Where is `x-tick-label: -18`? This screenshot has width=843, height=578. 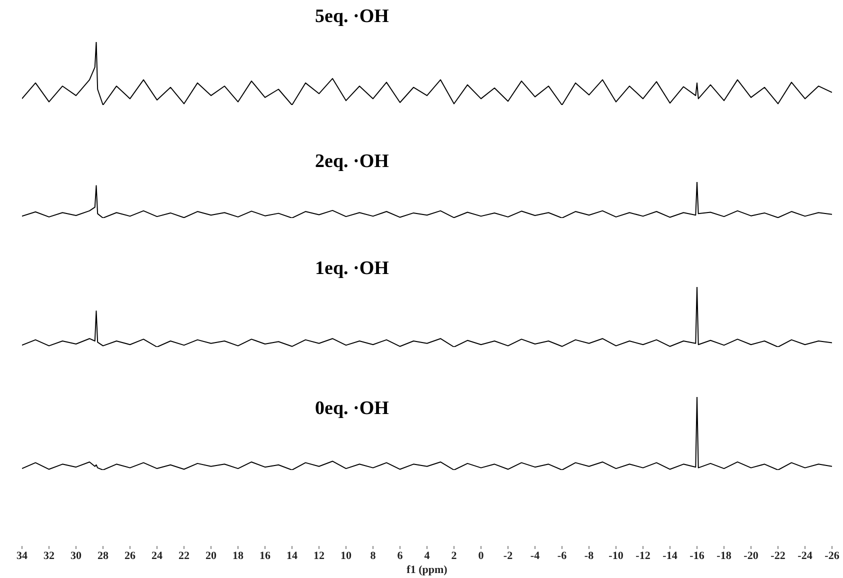 x-tick-label: -18 is located at coordinates (724, 556).